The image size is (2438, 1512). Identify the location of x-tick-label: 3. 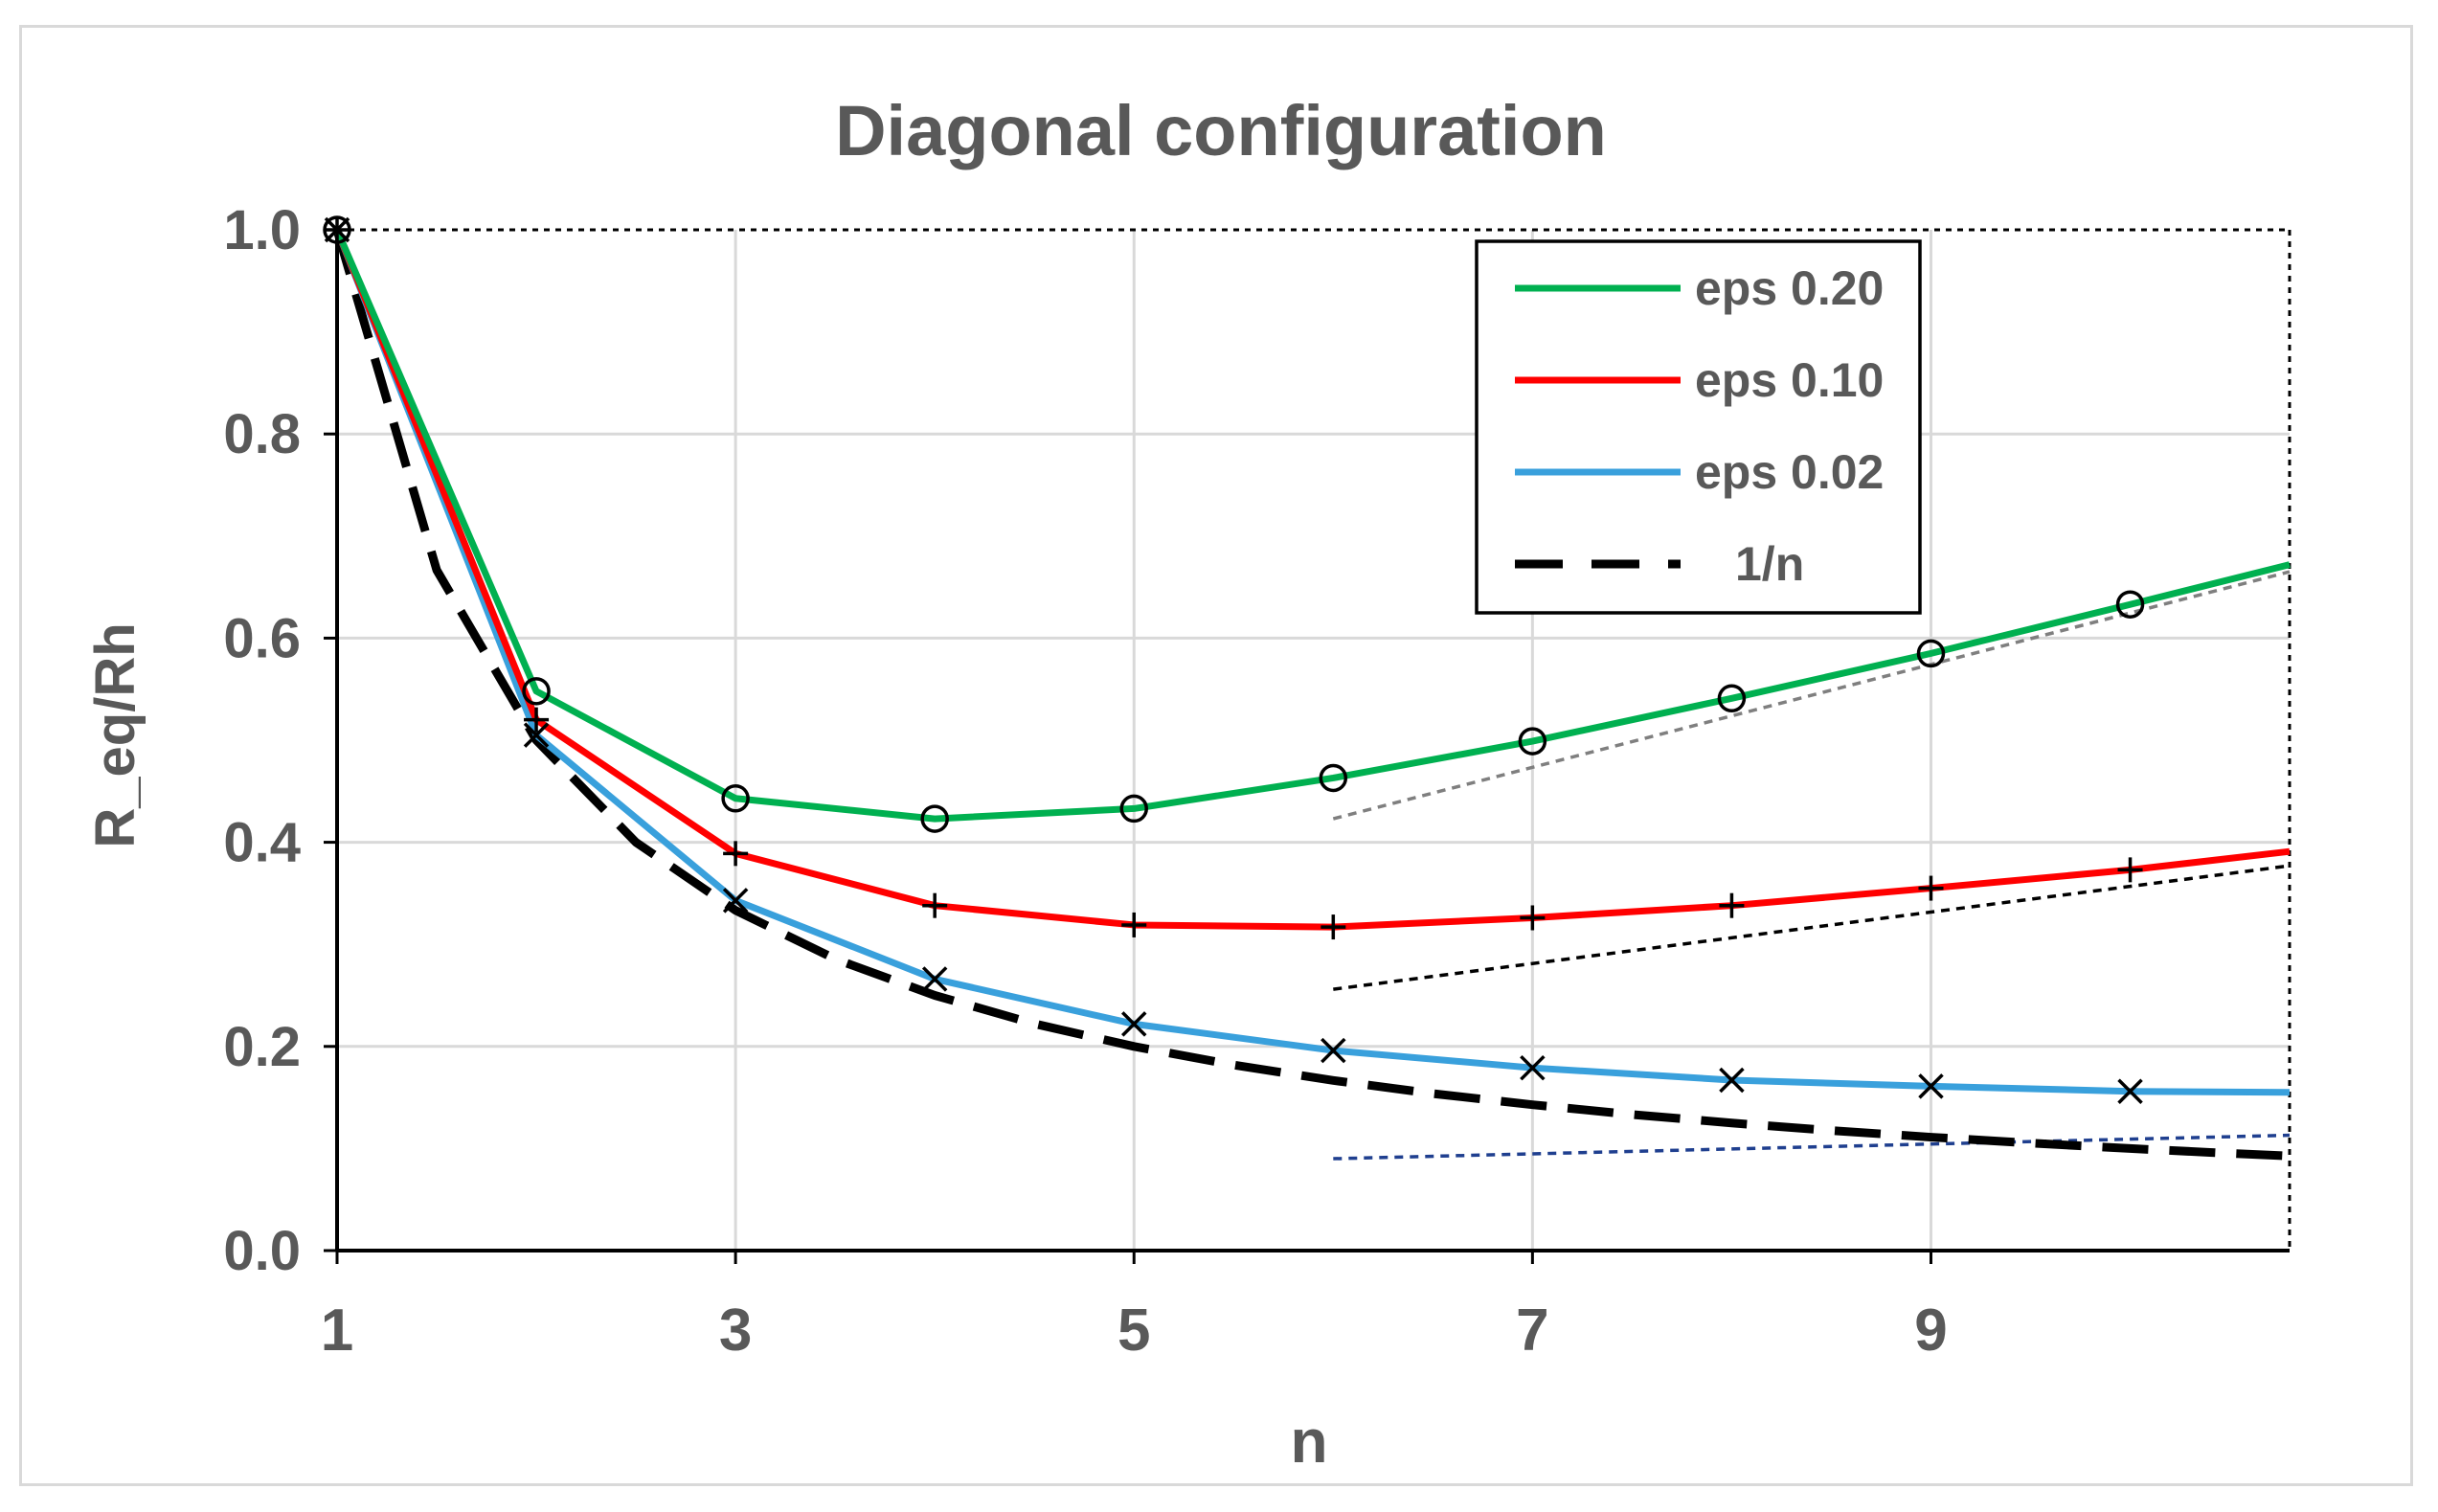
(735, 1331).